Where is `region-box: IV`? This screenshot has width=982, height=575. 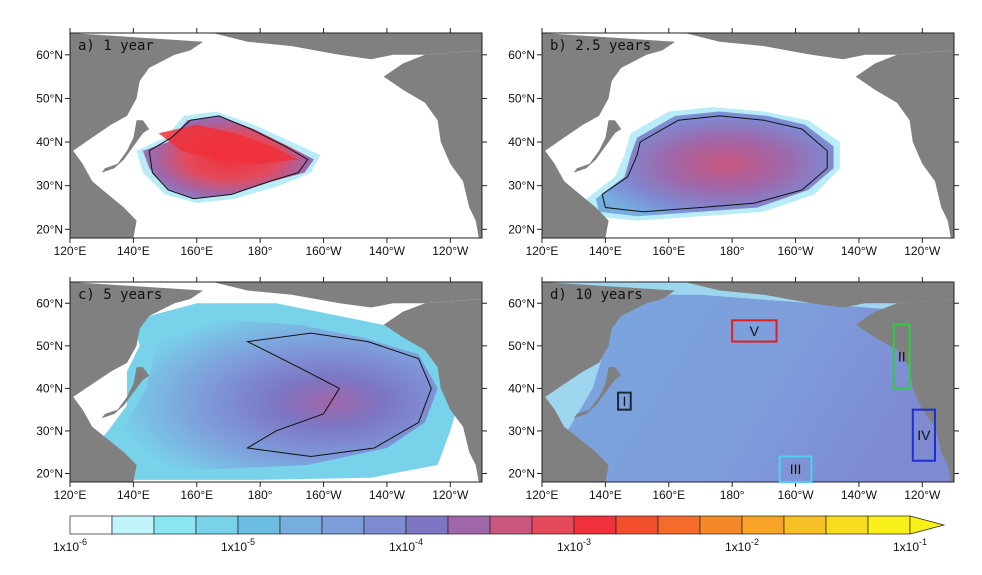 region-box: IV is located at coordinates (923, 435).